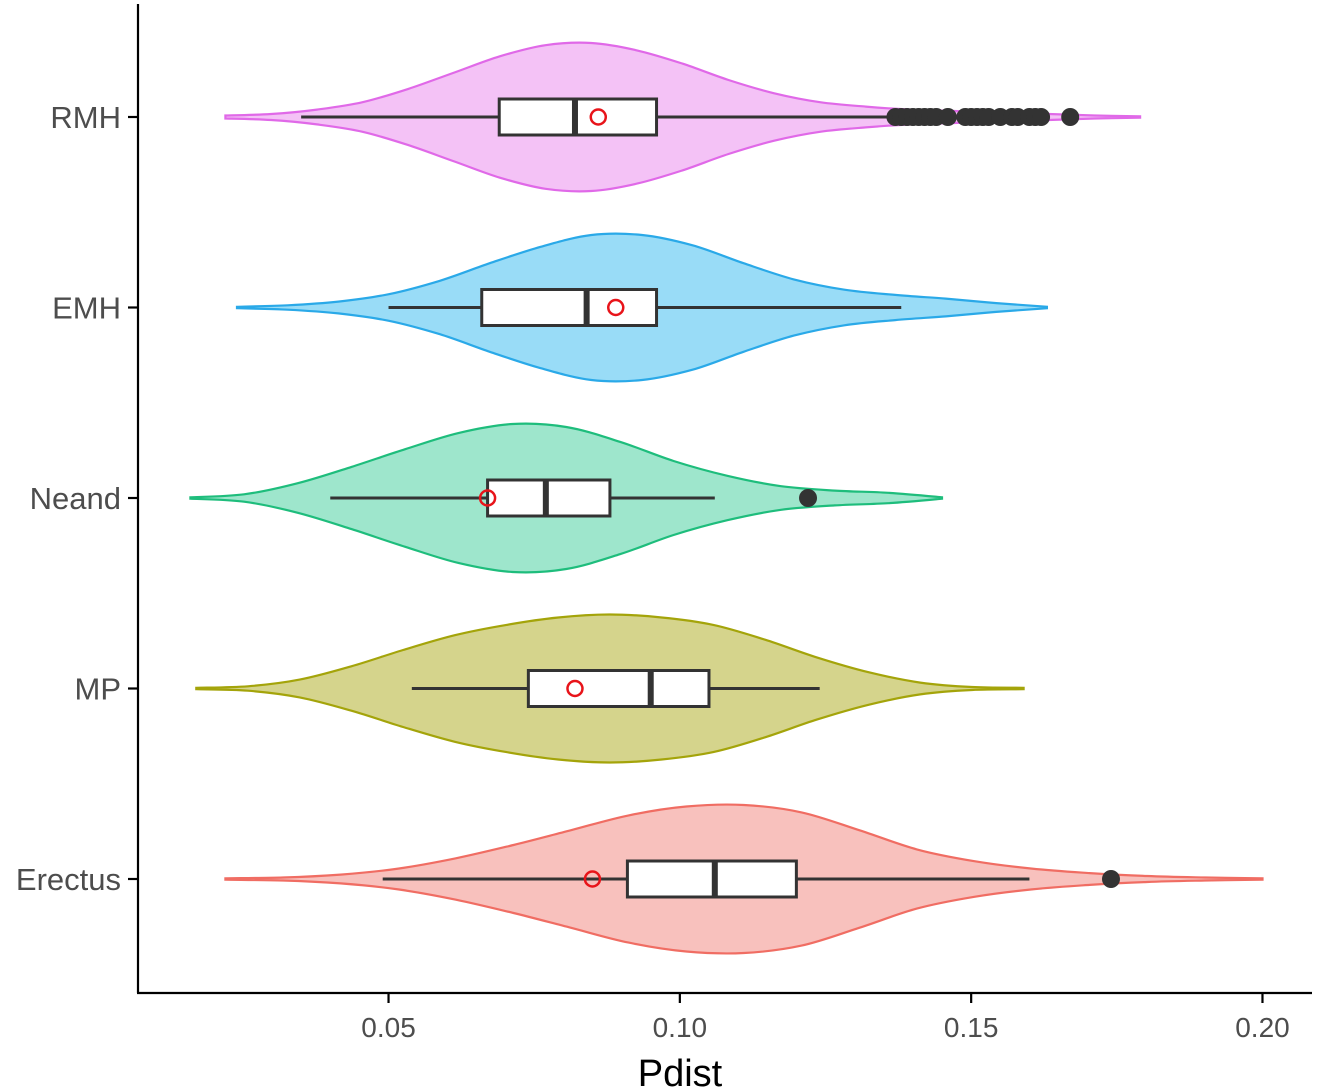 Image resolution: width=1317 pixels, height=1092 pixels. I want to click on outlier-neand, so click(808, 498).